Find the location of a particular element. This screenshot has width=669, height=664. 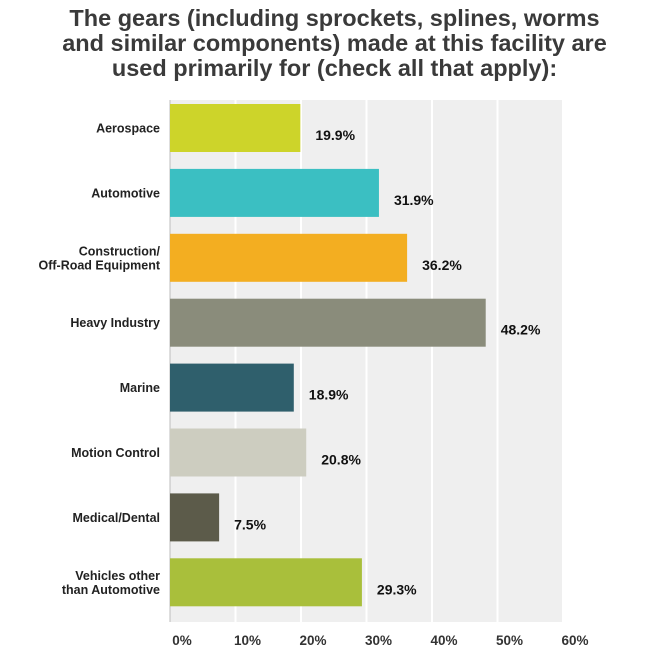

category-label-7-line-0: Vehicles other is located at coordinates (117, 576).